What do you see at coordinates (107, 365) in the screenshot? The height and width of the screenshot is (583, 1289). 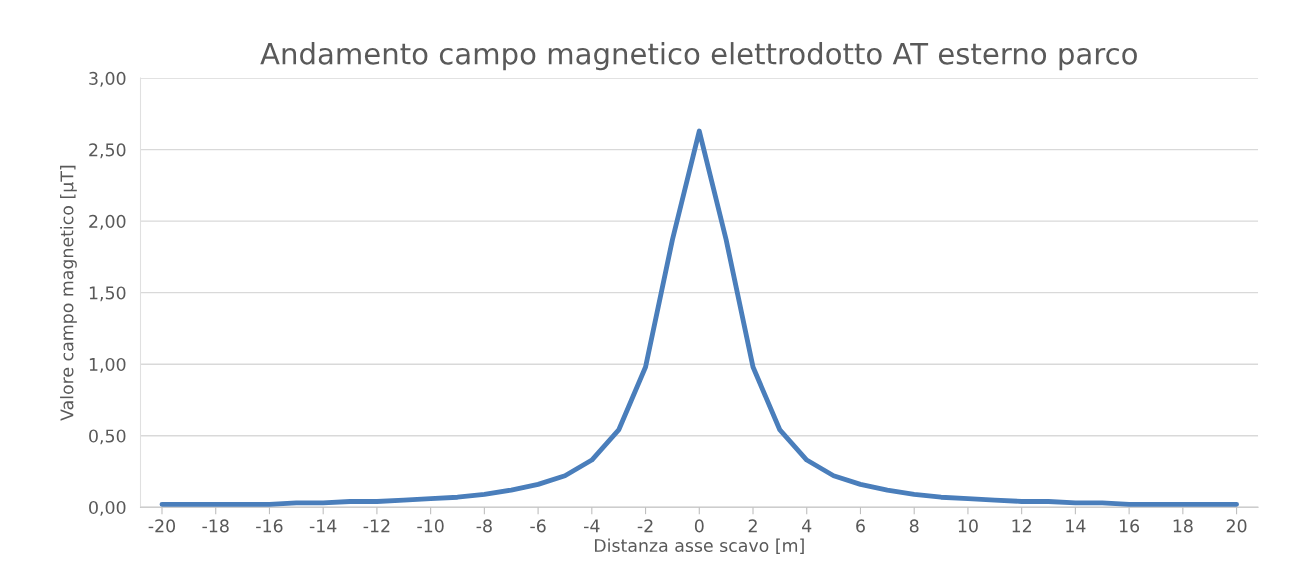 I see `y-tick-label: 1,00` at bounding box center [107, 365].